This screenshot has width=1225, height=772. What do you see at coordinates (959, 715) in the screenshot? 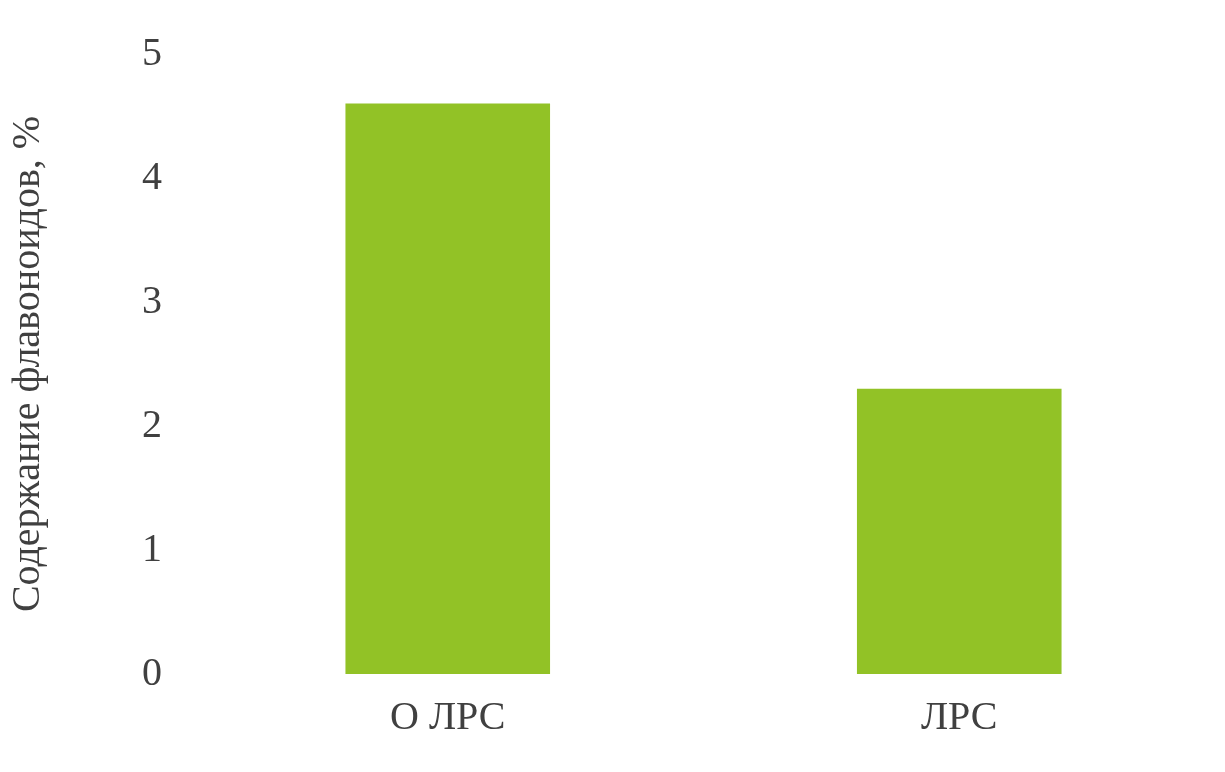
I see `x-tick-label: ЛРС` at bounding box center [959, 715].